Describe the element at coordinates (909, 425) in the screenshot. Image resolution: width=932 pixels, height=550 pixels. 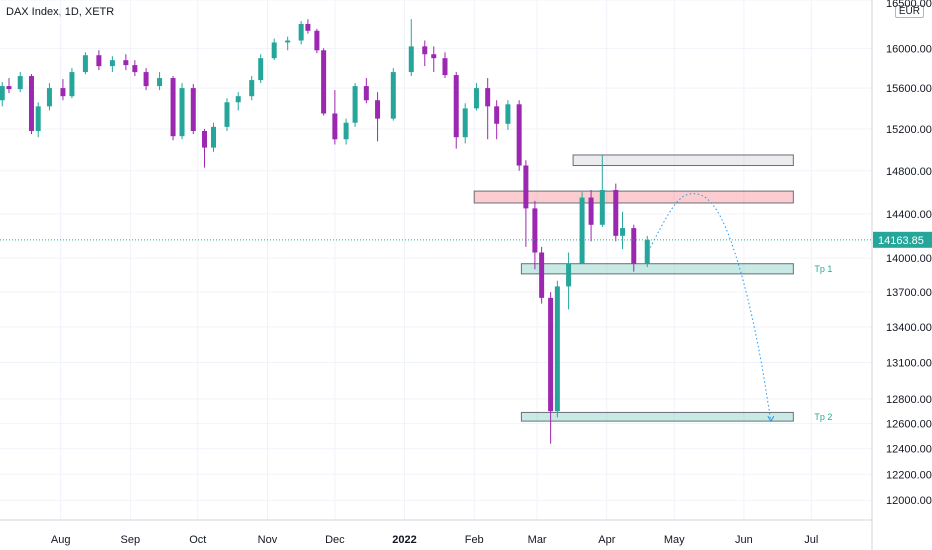
I see `y-tick-label: 12600.00` at that location.